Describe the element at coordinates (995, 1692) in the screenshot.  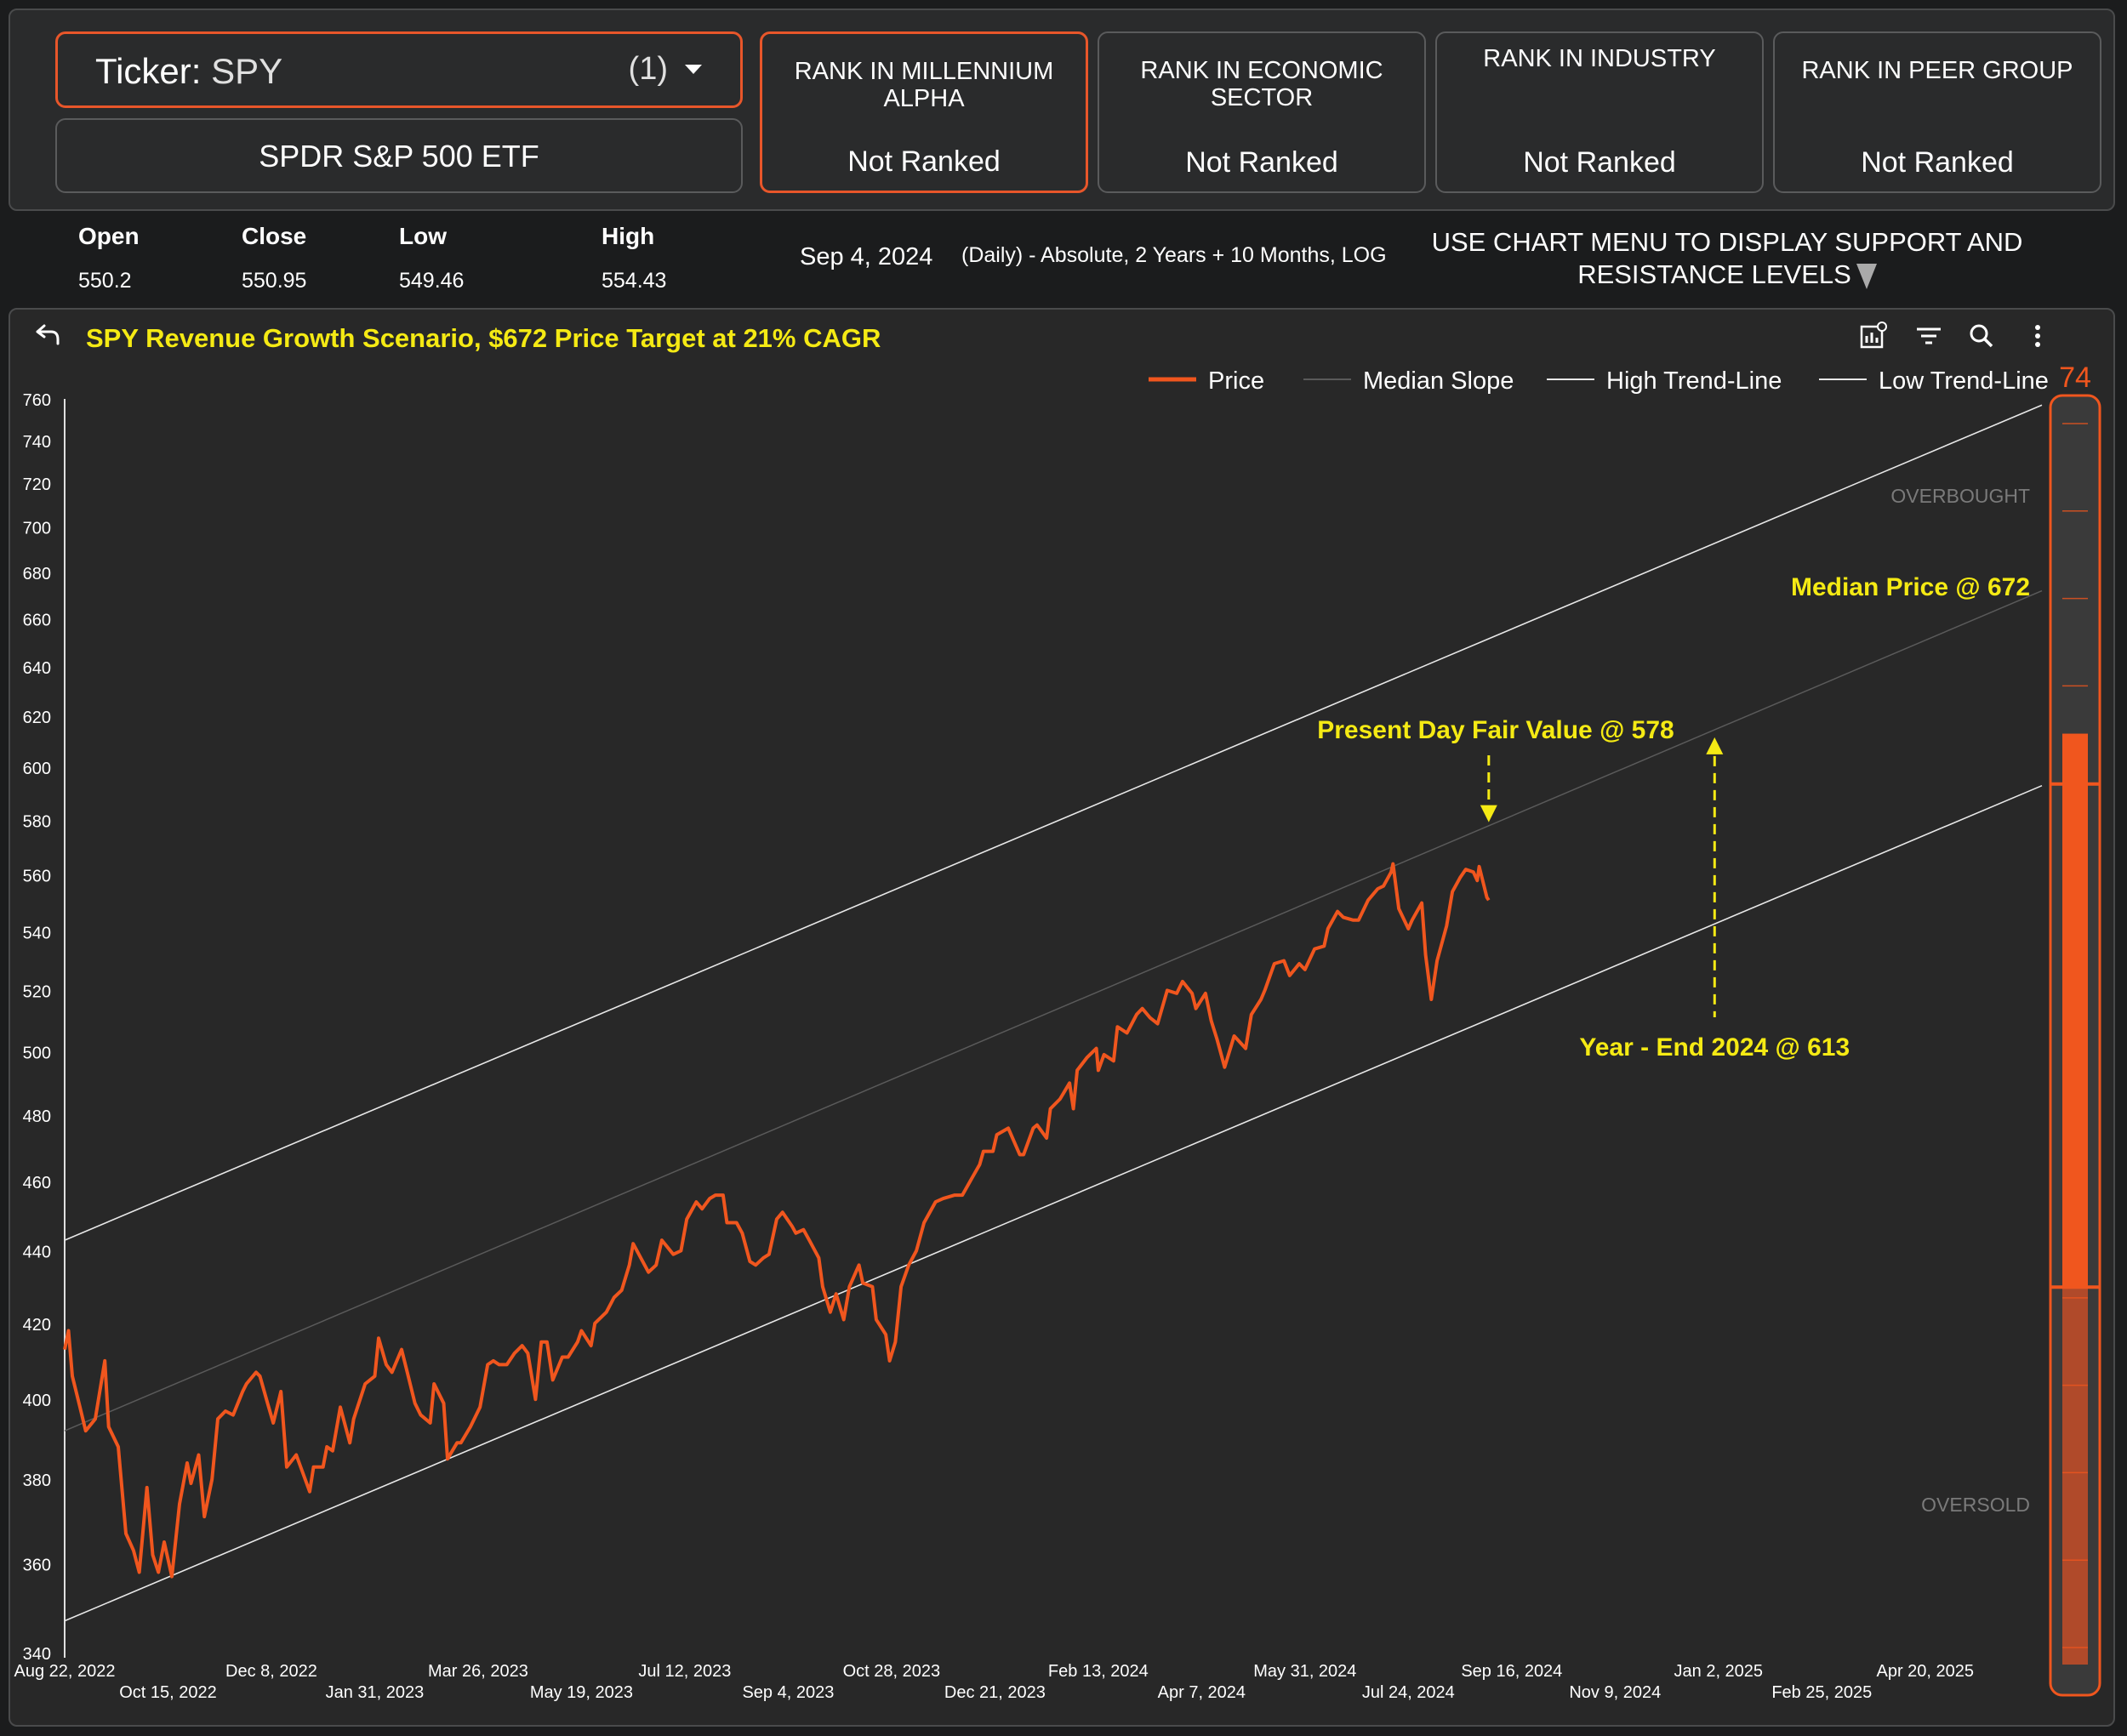
I see `x-tick-label: Dec 21, 2023` at that location.